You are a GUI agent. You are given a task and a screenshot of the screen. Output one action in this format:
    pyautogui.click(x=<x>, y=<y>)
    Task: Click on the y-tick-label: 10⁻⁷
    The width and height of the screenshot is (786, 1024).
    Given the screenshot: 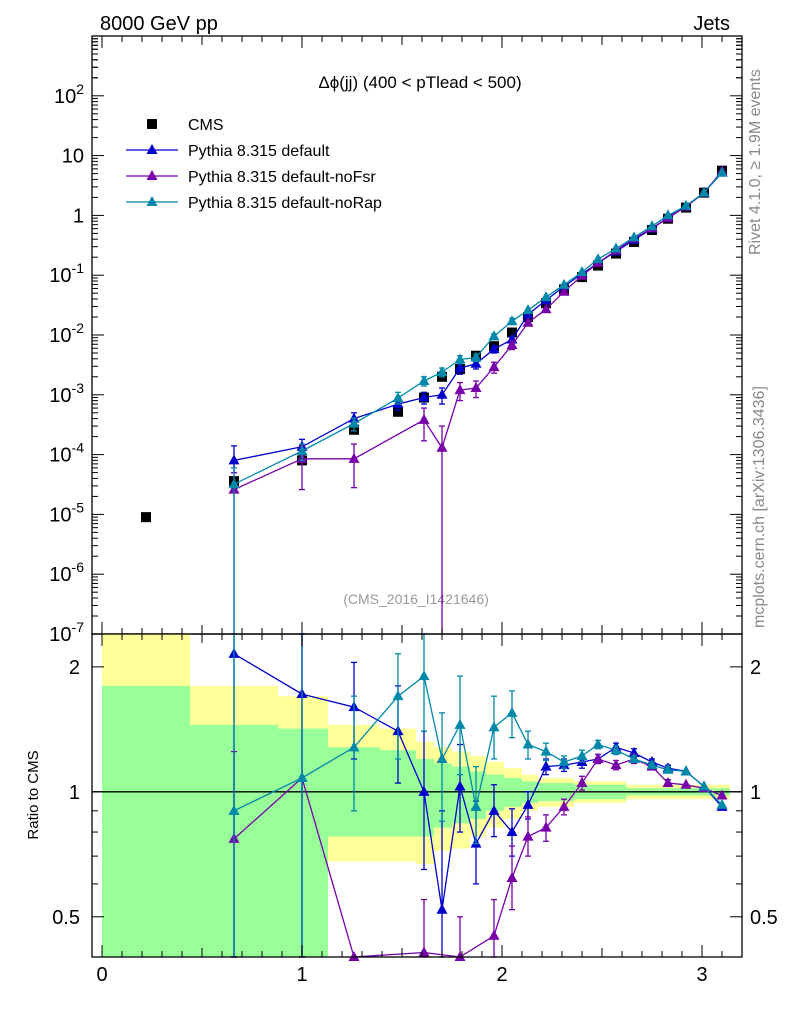 What is the action you would take?
    pyautogui.click(x=66, y=632)
    